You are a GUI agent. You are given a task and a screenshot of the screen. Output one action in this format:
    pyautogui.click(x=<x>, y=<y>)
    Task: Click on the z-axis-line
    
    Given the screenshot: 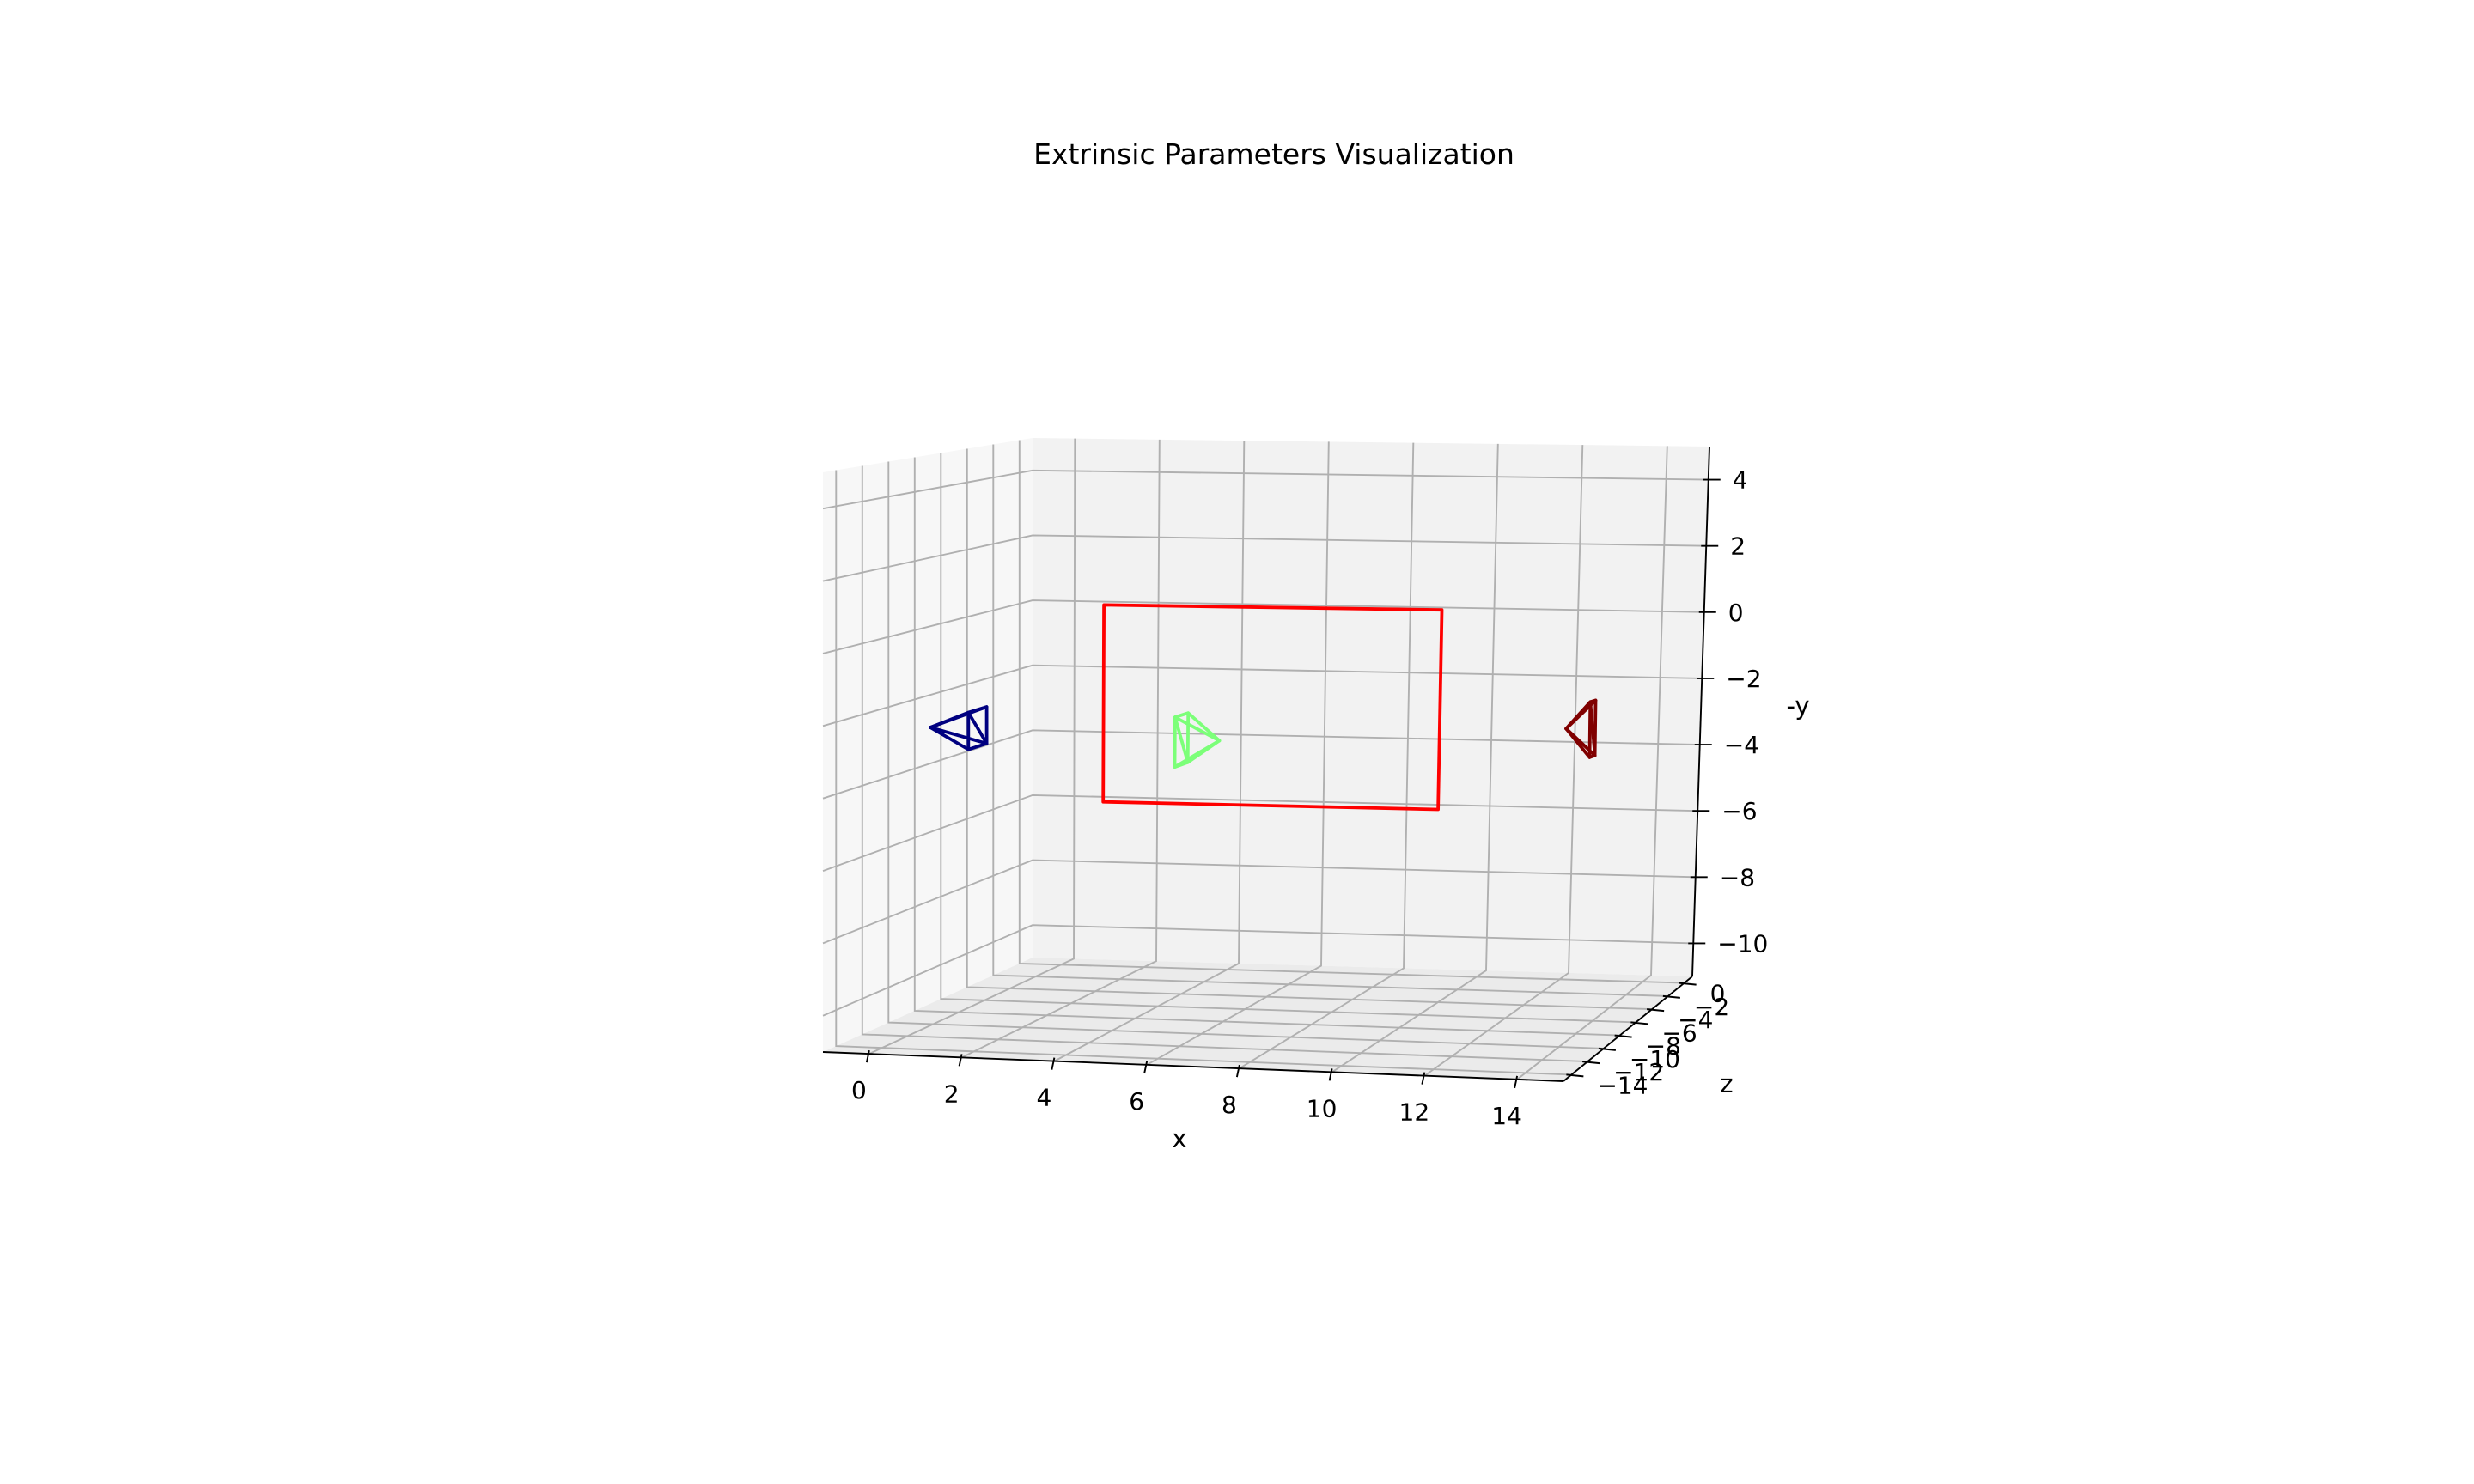 What is the action you would take?
    pyautogui.click(x=1628, y=1029)
    